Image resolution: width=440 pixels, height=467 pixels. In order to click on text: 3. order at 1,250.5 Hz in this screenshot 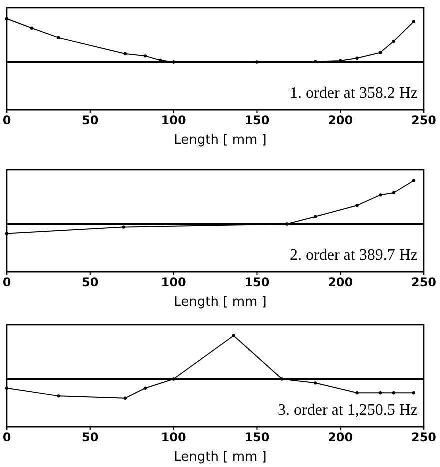, I will do `click(348, 410)`.